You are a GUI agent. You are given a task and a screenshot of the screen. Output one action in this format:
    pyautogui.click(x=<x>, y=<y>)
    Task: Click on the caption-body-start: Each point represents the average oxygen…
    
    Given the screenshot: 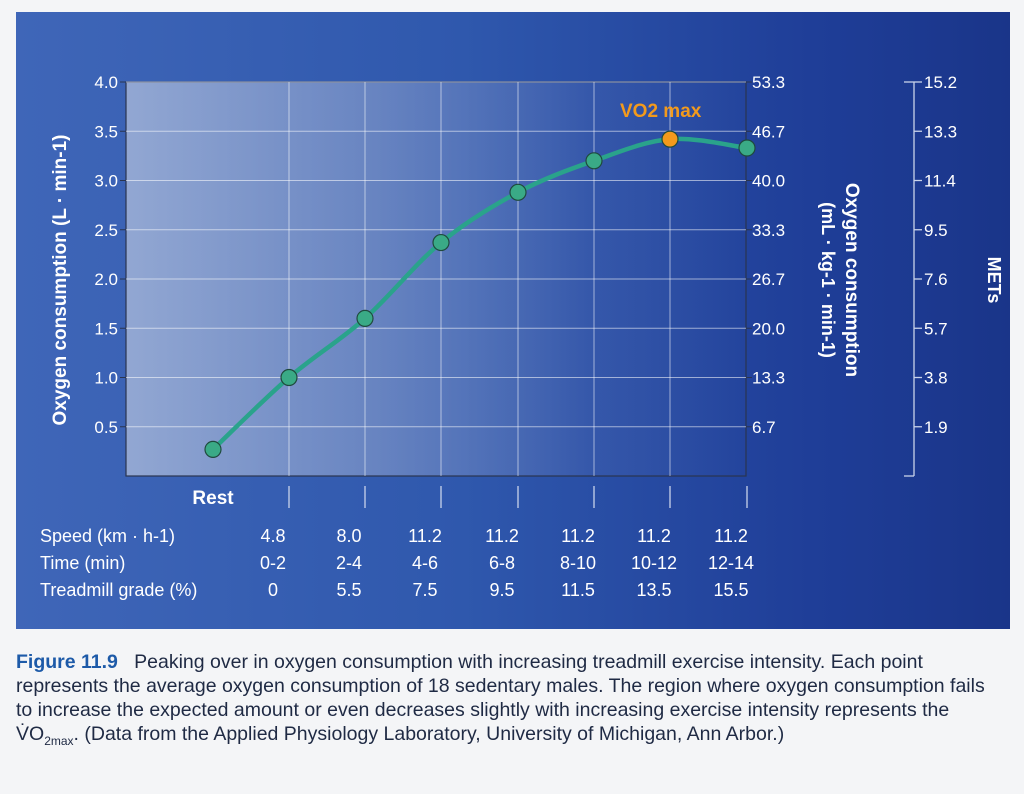 What is the action you would take?
    pyautogui.click(x=500, y=698)
    